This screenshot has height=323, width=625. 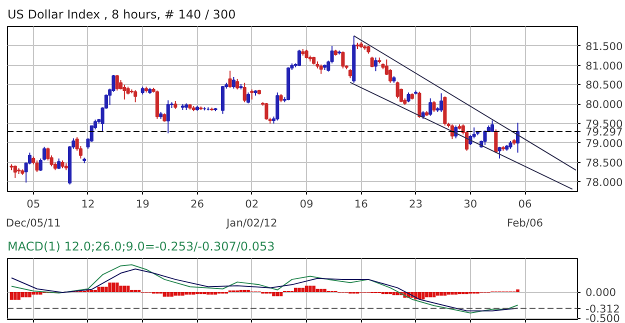 What do you see at coordinates (605, 46) in the screenshot?
I see `y-tick-label: 81.500` at bounding box center [605, 46].